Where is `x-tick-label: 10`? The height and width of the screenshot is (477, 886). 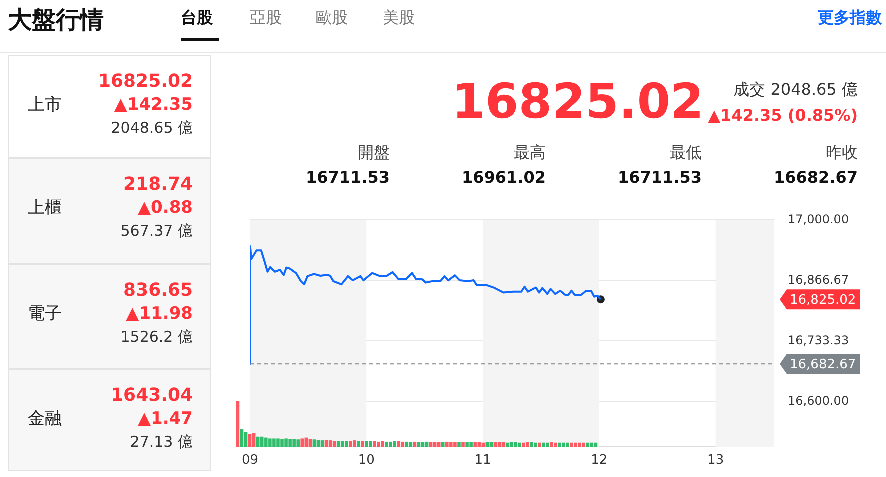 x-tick-label: 10 is located at coordinates (366, 460).